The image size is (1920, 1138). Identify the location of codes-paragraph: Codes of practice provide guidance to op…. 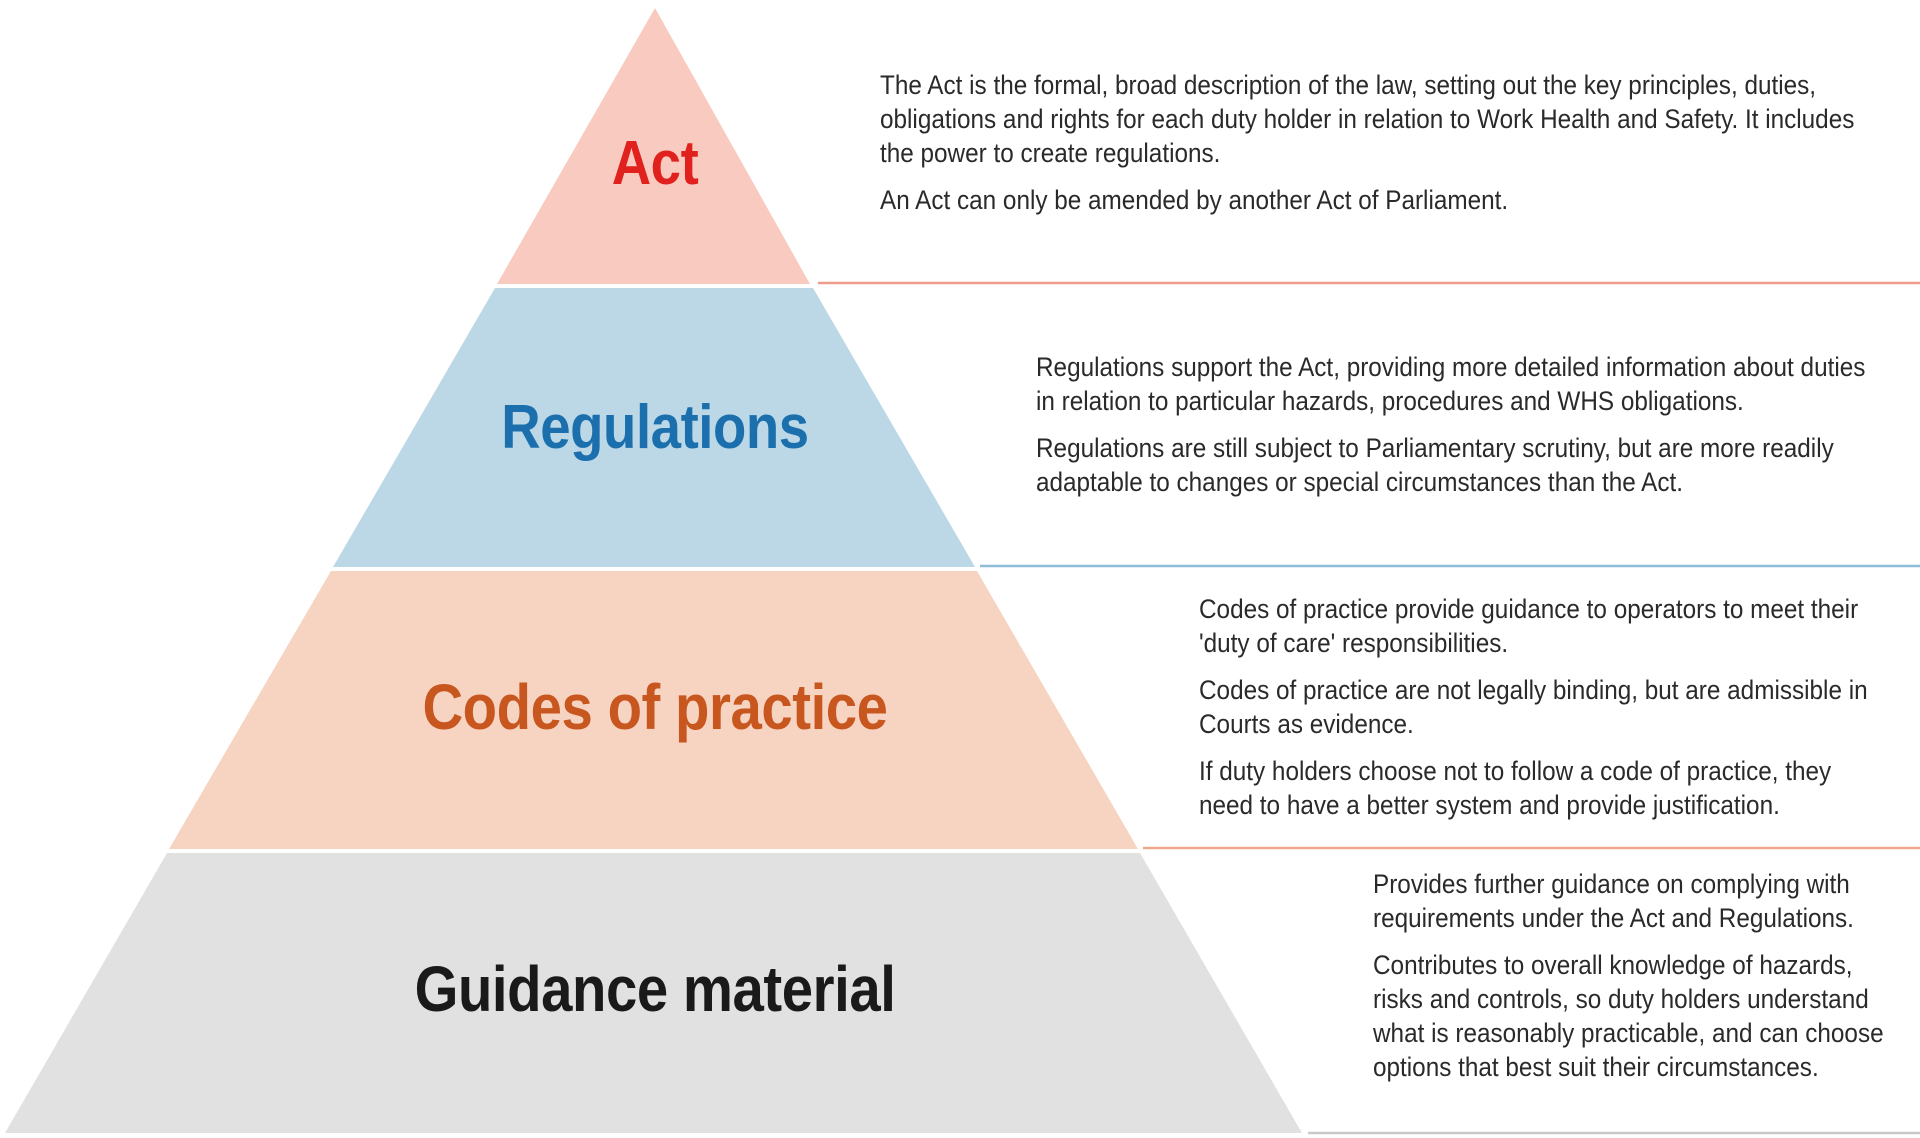
(1529, 626).